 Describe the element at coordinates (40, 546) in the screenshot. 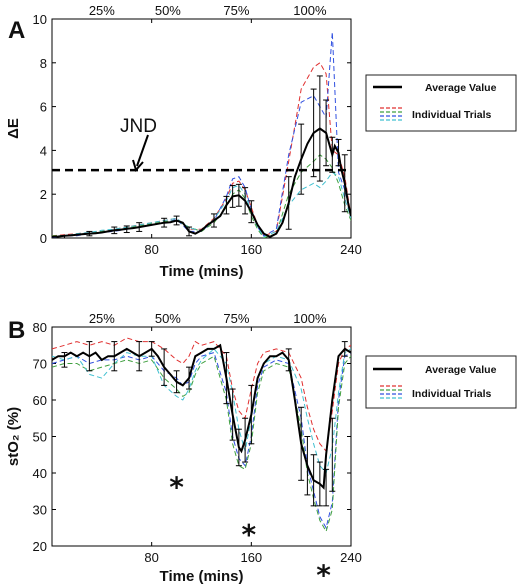

I see `y-tick-label: 20` at that location.